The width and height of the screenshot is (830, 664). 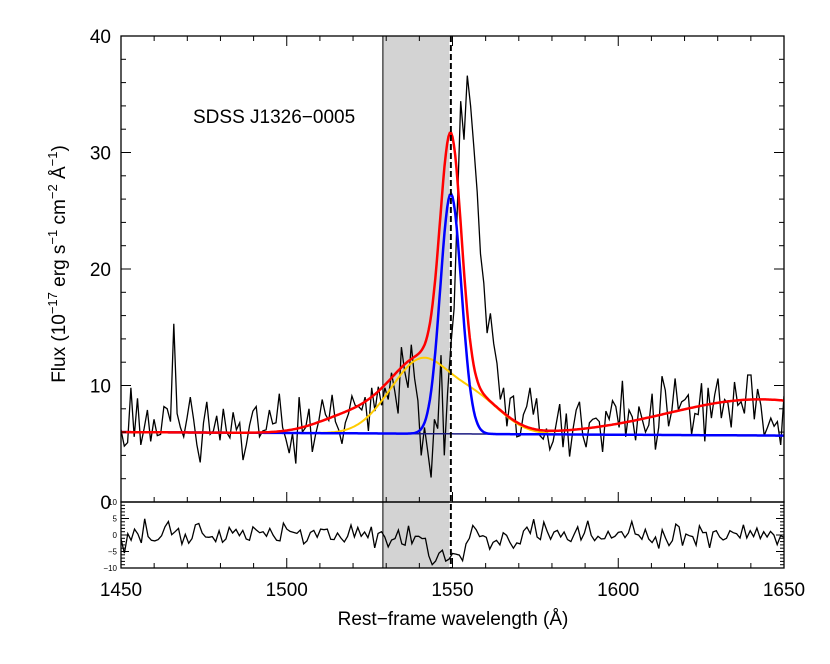 I want to click on residual-line, so click(x=452, y=542).